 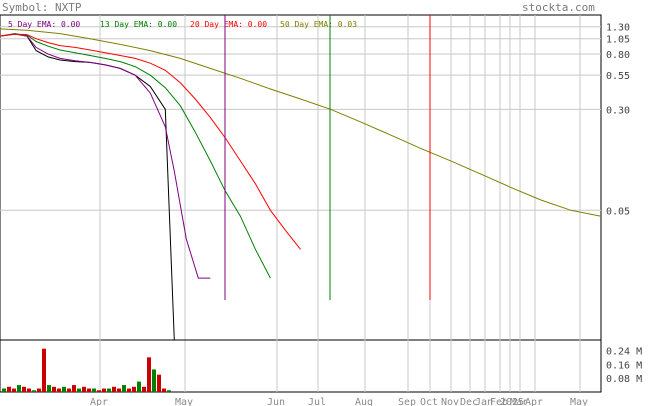 I want to click on x-tick-label: Nov, so click(x=450, y=401).